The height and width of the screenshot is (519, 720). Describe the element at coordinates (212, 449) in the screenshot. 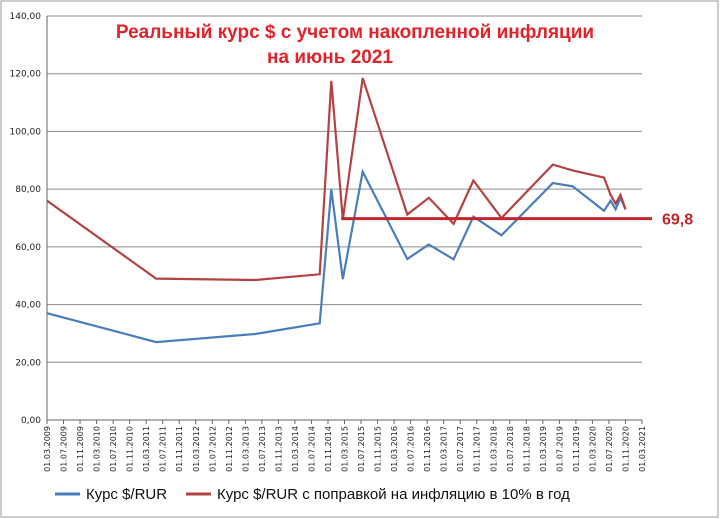

I see `x-tick-label: 01.07.2012` at that location.